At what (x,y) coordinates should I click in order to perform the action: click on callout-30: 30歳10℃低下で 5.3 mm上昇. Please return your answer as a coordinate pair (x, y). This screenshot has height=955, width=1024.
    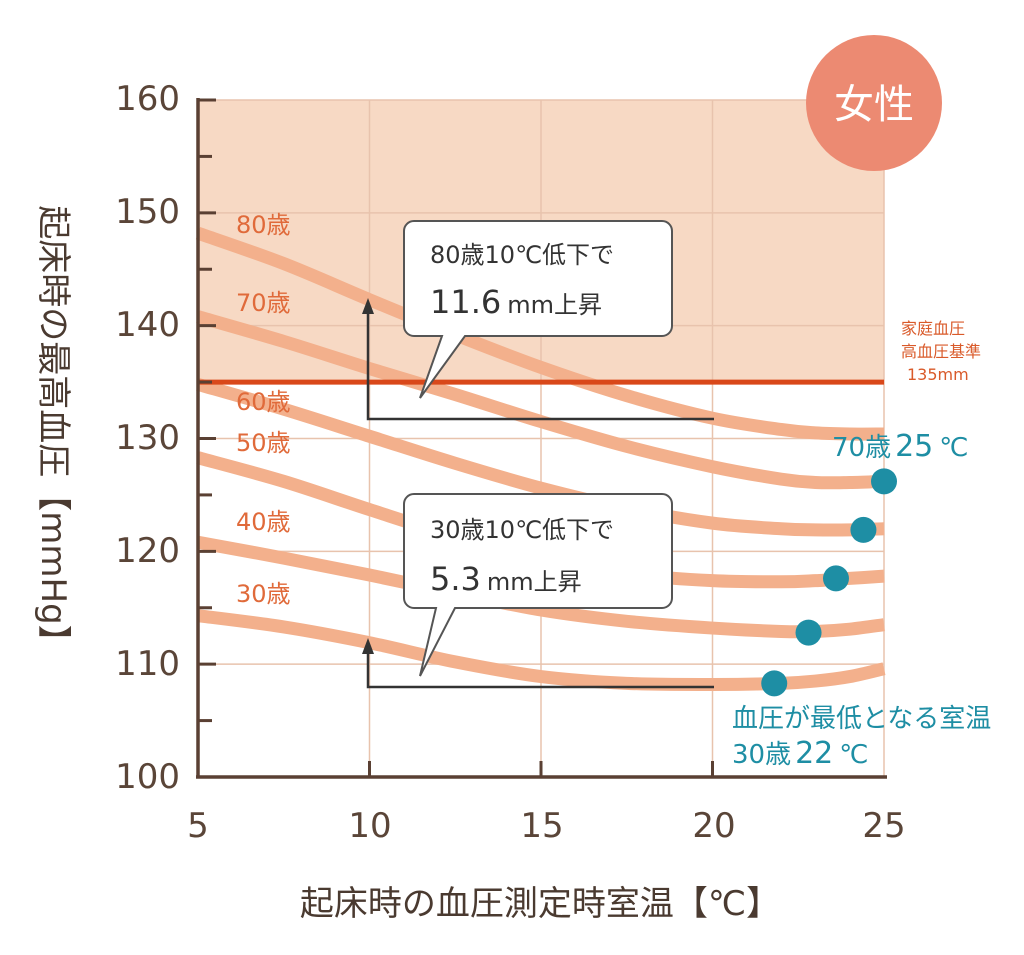
    Looking at the image, I should click on (538, 585).